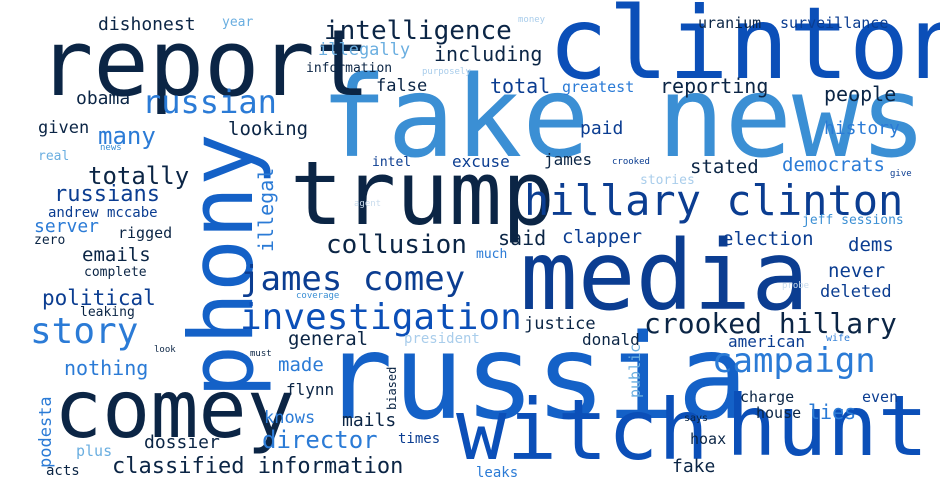  Describe the element at coordinates (779, 413) in the screenshot. I see `word: house` at that location.